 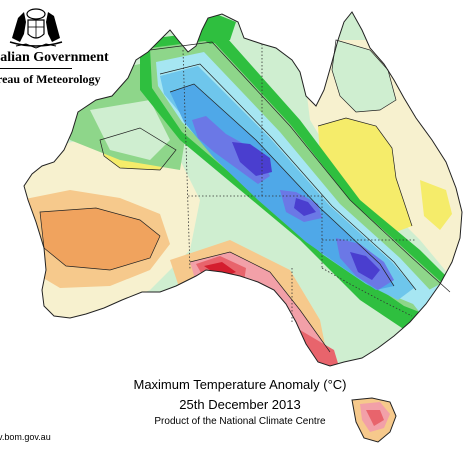 I want to click on government-name: ralian Government, so click(x=54, y=57).